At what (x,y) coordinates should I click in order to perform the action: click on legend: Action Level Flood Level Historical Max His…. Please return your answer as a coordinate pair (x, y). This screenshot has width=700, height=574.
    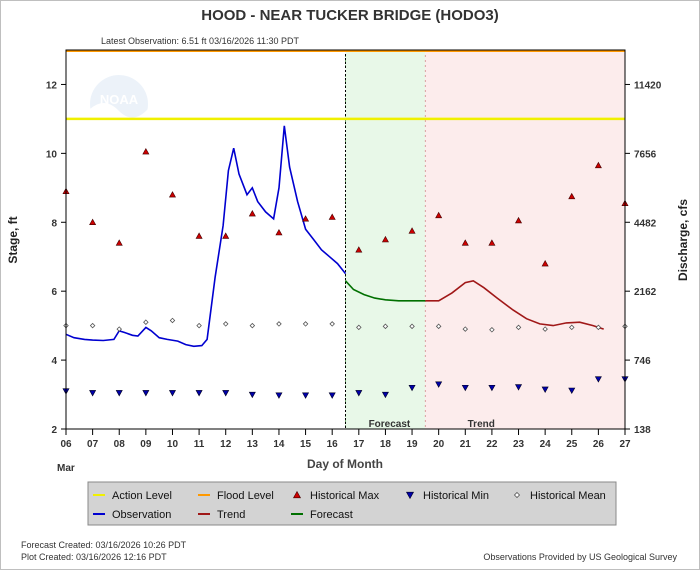
    Looking at the image, I should click on (352, 503).